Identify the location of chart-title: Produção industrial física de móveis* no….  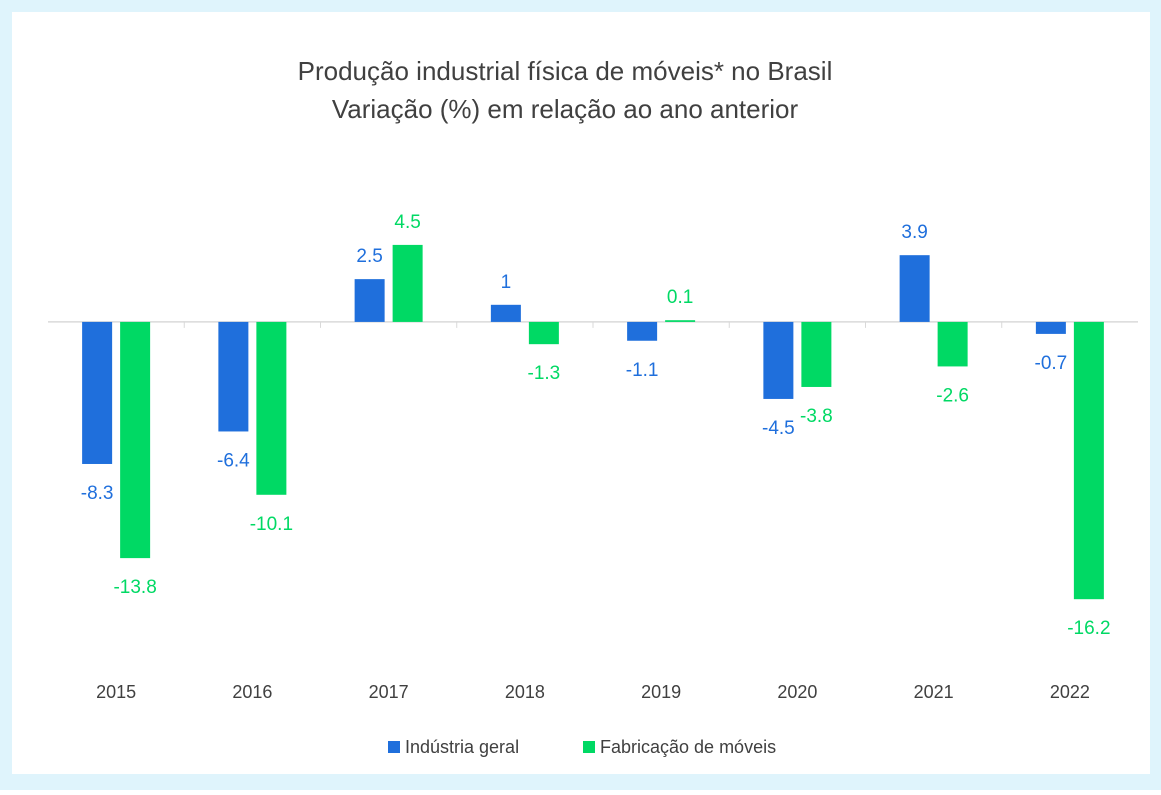
(565, 71).